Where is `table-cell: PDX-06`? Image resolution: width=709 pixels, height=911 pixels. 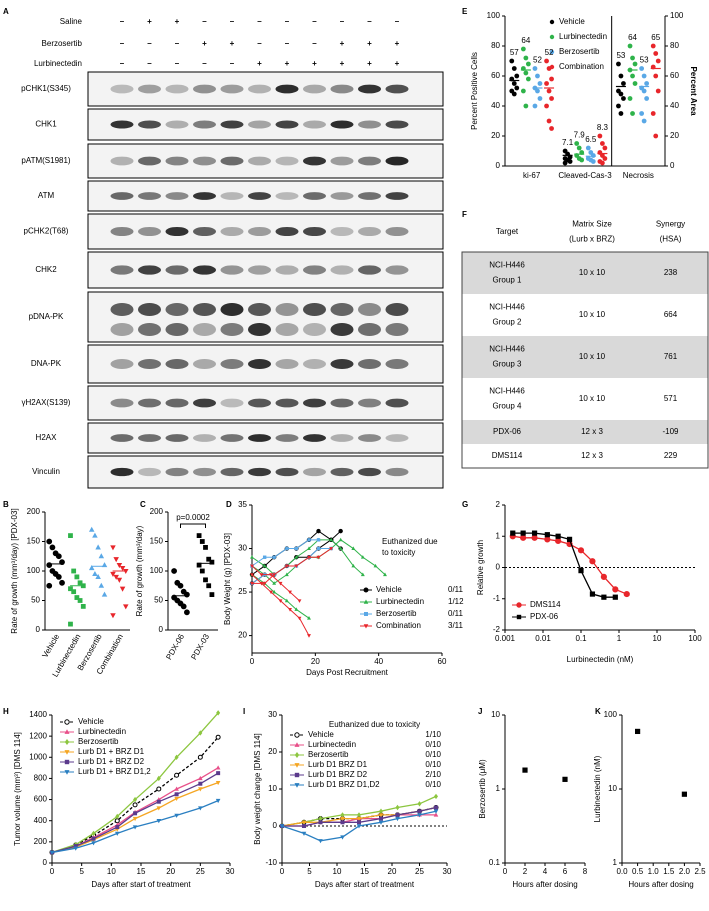
table-cell: PDX-06 is located at coordinates (507, 431).